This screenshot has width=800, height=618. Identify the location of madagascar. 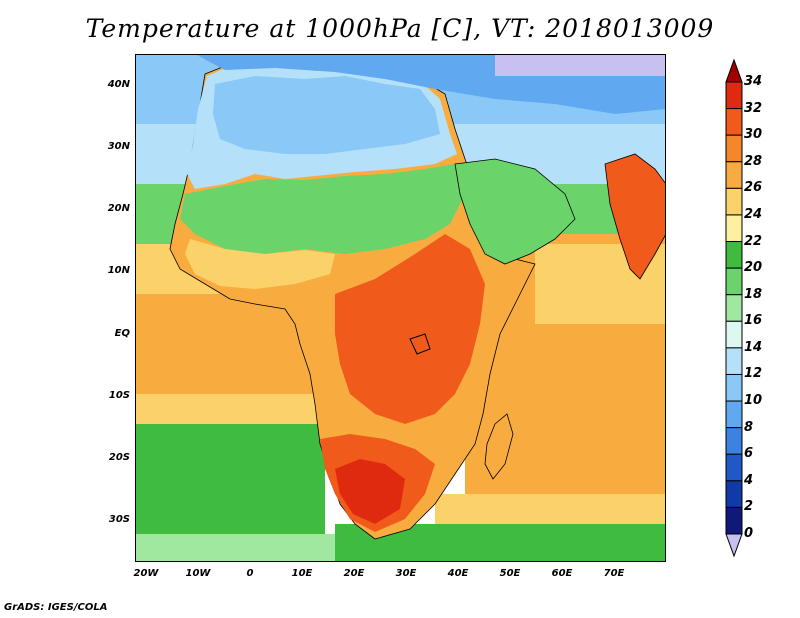
(499, 446).